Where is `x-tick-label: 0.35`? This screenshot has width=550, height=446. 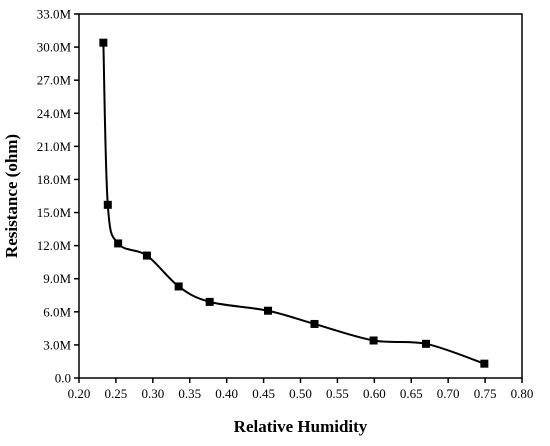 x-tick-label: 0.35 is located at coordinates (189, 393).